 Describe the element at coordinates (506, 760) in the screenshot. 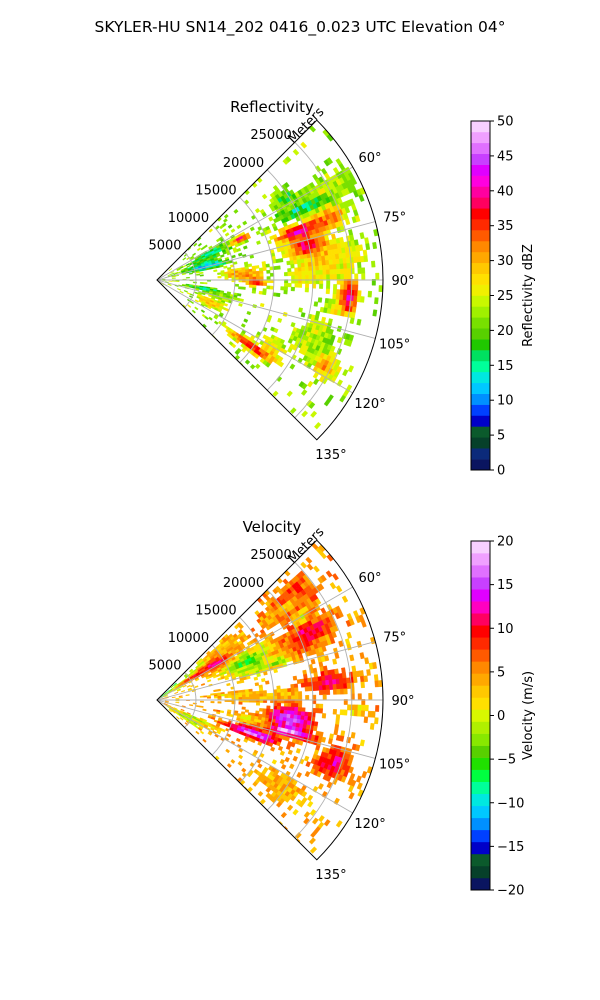

I see `colorbar-tick-label: −5` at that location.